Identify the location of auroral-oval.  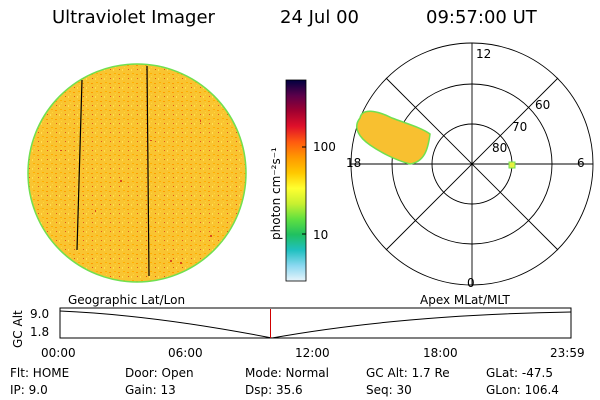
(393, 137).